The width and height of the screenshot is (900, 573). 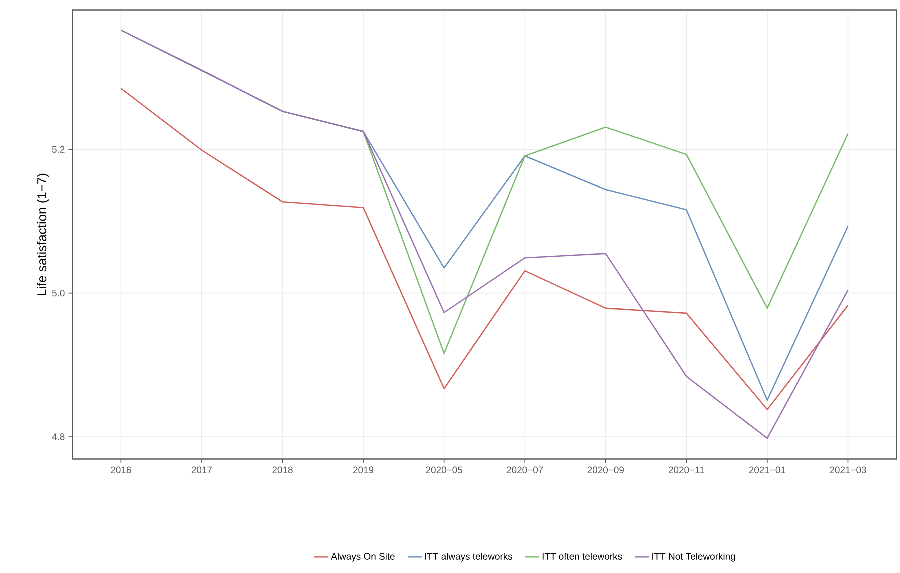 I want to click on legend-label: ITT always teleworks, so click(x=469, y=557).